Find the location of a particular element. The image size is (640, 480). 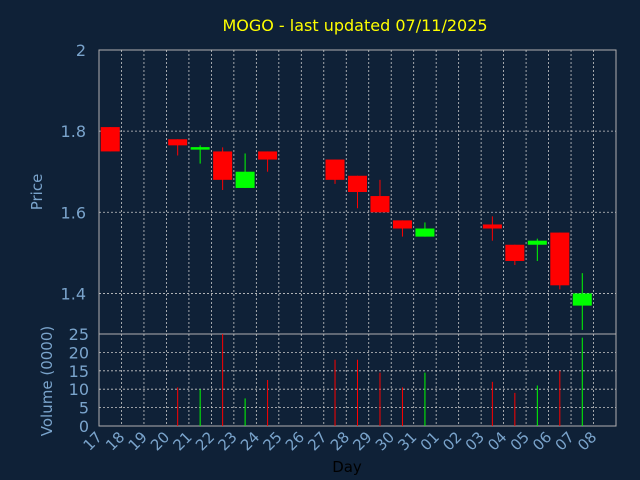

x-axis-label: Day is located at coordinates (347, 467).